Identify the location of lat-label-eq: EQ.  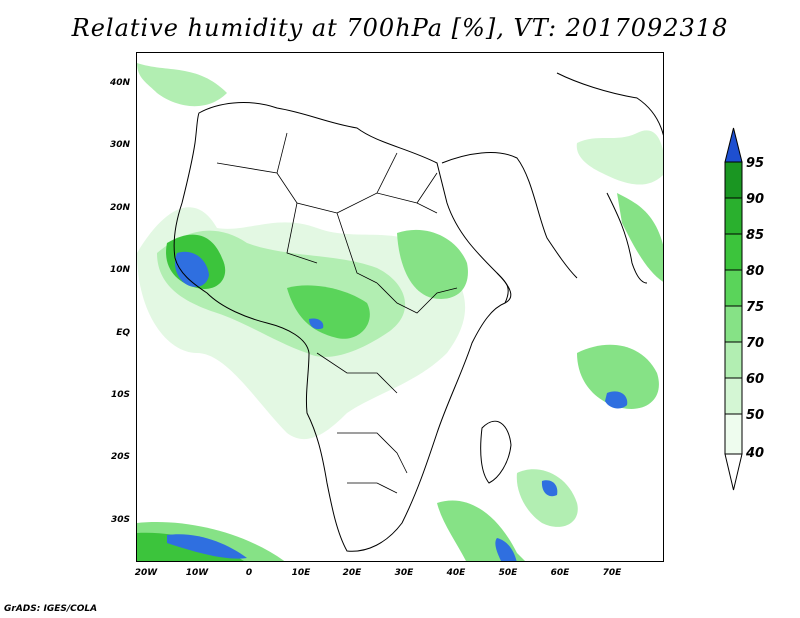
(123, 333).